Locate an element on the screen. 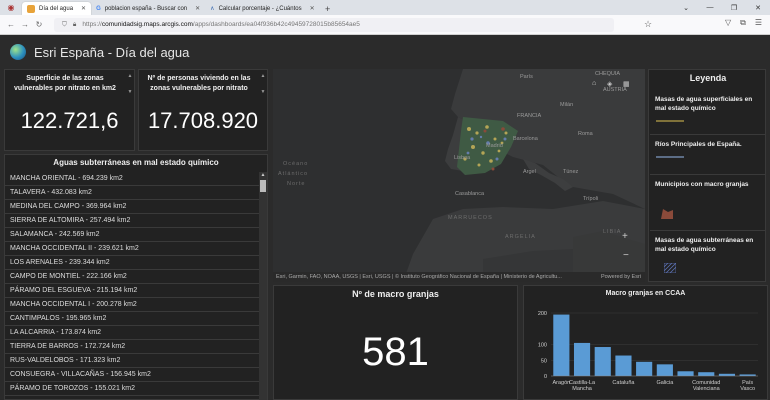  reload-icon: ↻ is located at coordinates (39, 24).